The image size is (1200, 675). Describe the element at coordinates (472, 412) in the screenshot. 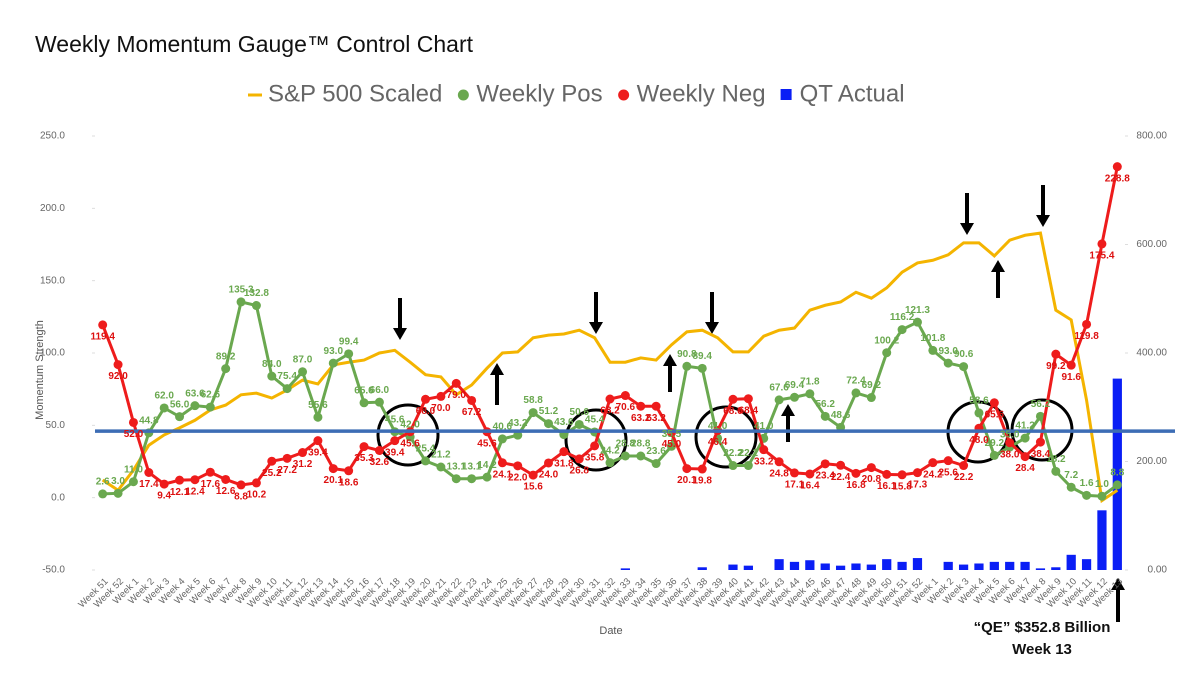

I see `data-label: 67.2` at that location.